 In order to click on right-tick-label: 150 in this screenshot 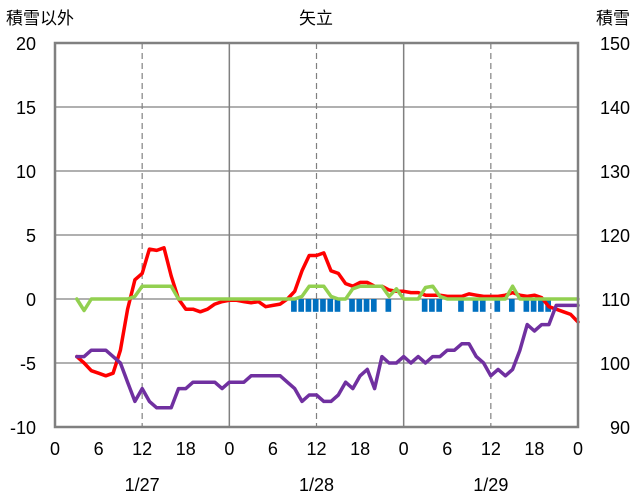, I will do `click(615, 44)`.